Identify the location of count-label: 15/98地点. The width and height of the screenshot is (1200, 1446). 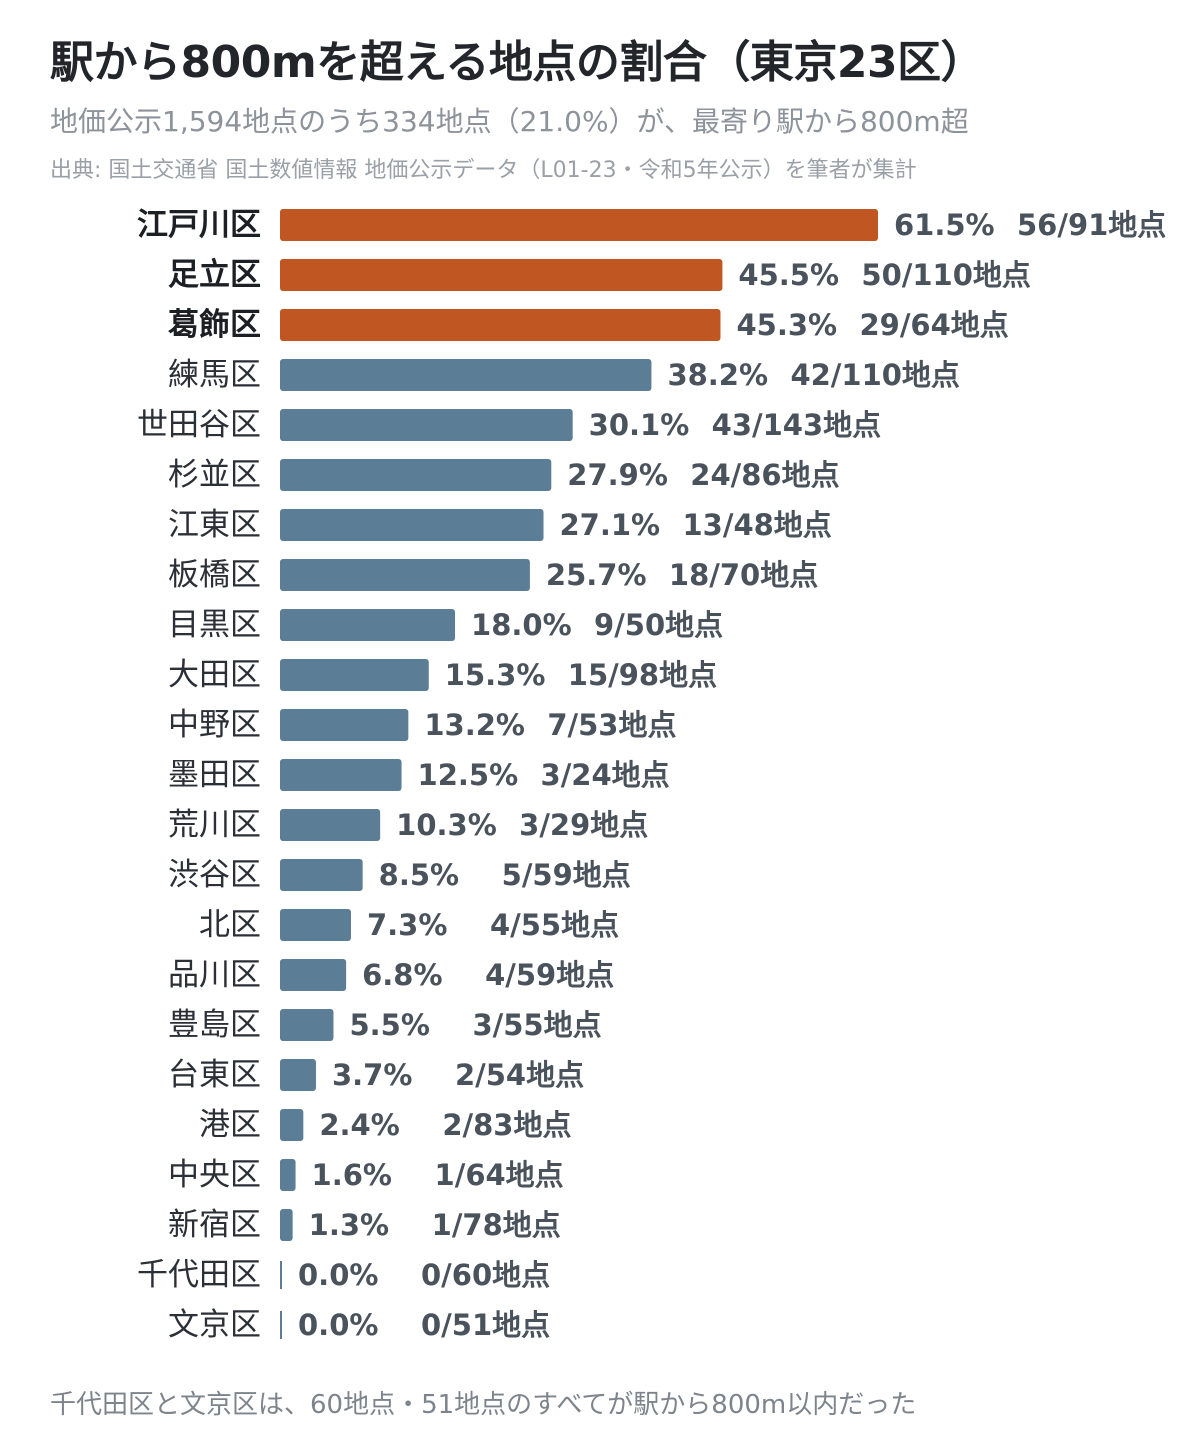
(642, 675).